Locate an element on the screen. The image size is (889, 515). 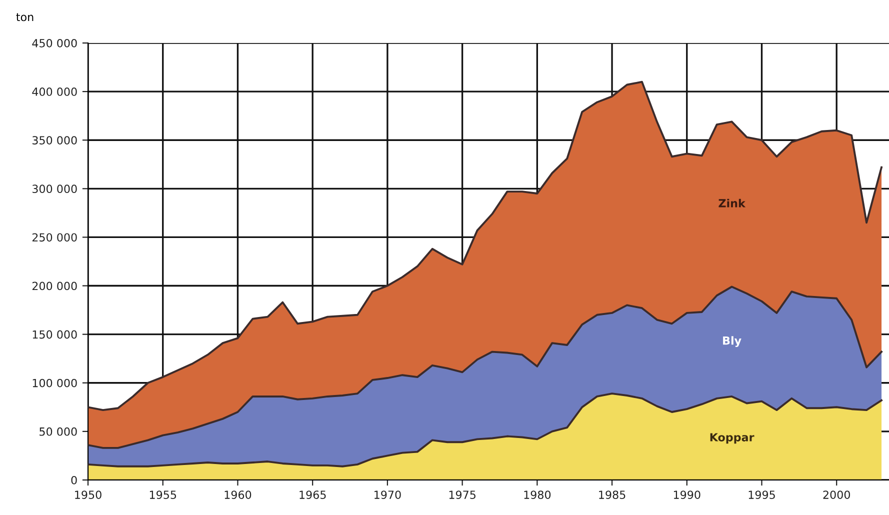
y-tick-label: 450 000 is located at coordinates (54, 43).